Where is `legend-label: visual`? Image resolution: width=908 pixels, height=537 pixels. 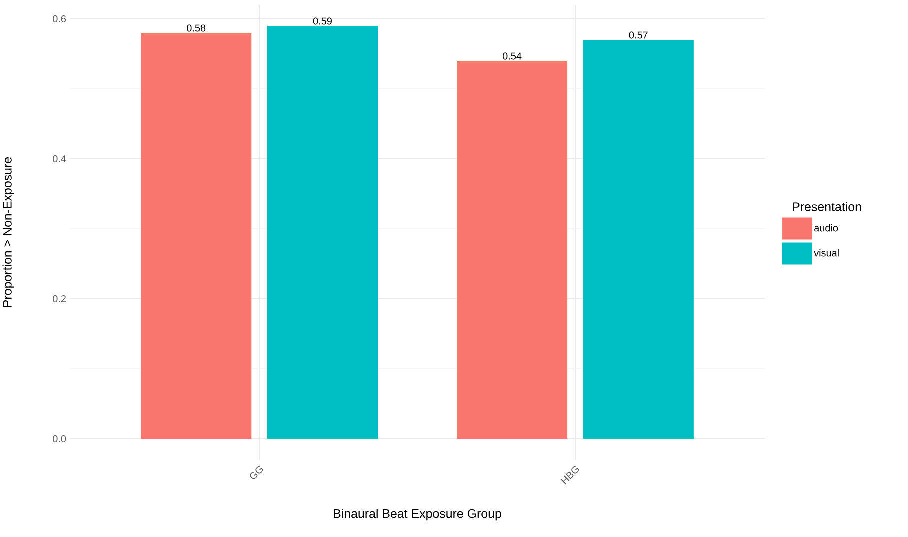
legend-label: visual is located at coordinates (826, 253).